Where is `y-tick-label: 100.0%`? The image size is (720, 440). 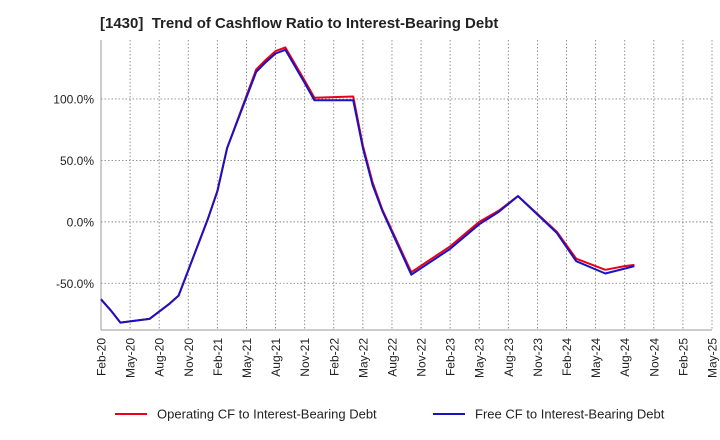
y-tick-label: 100.0% is located at coordinates (73, 99).